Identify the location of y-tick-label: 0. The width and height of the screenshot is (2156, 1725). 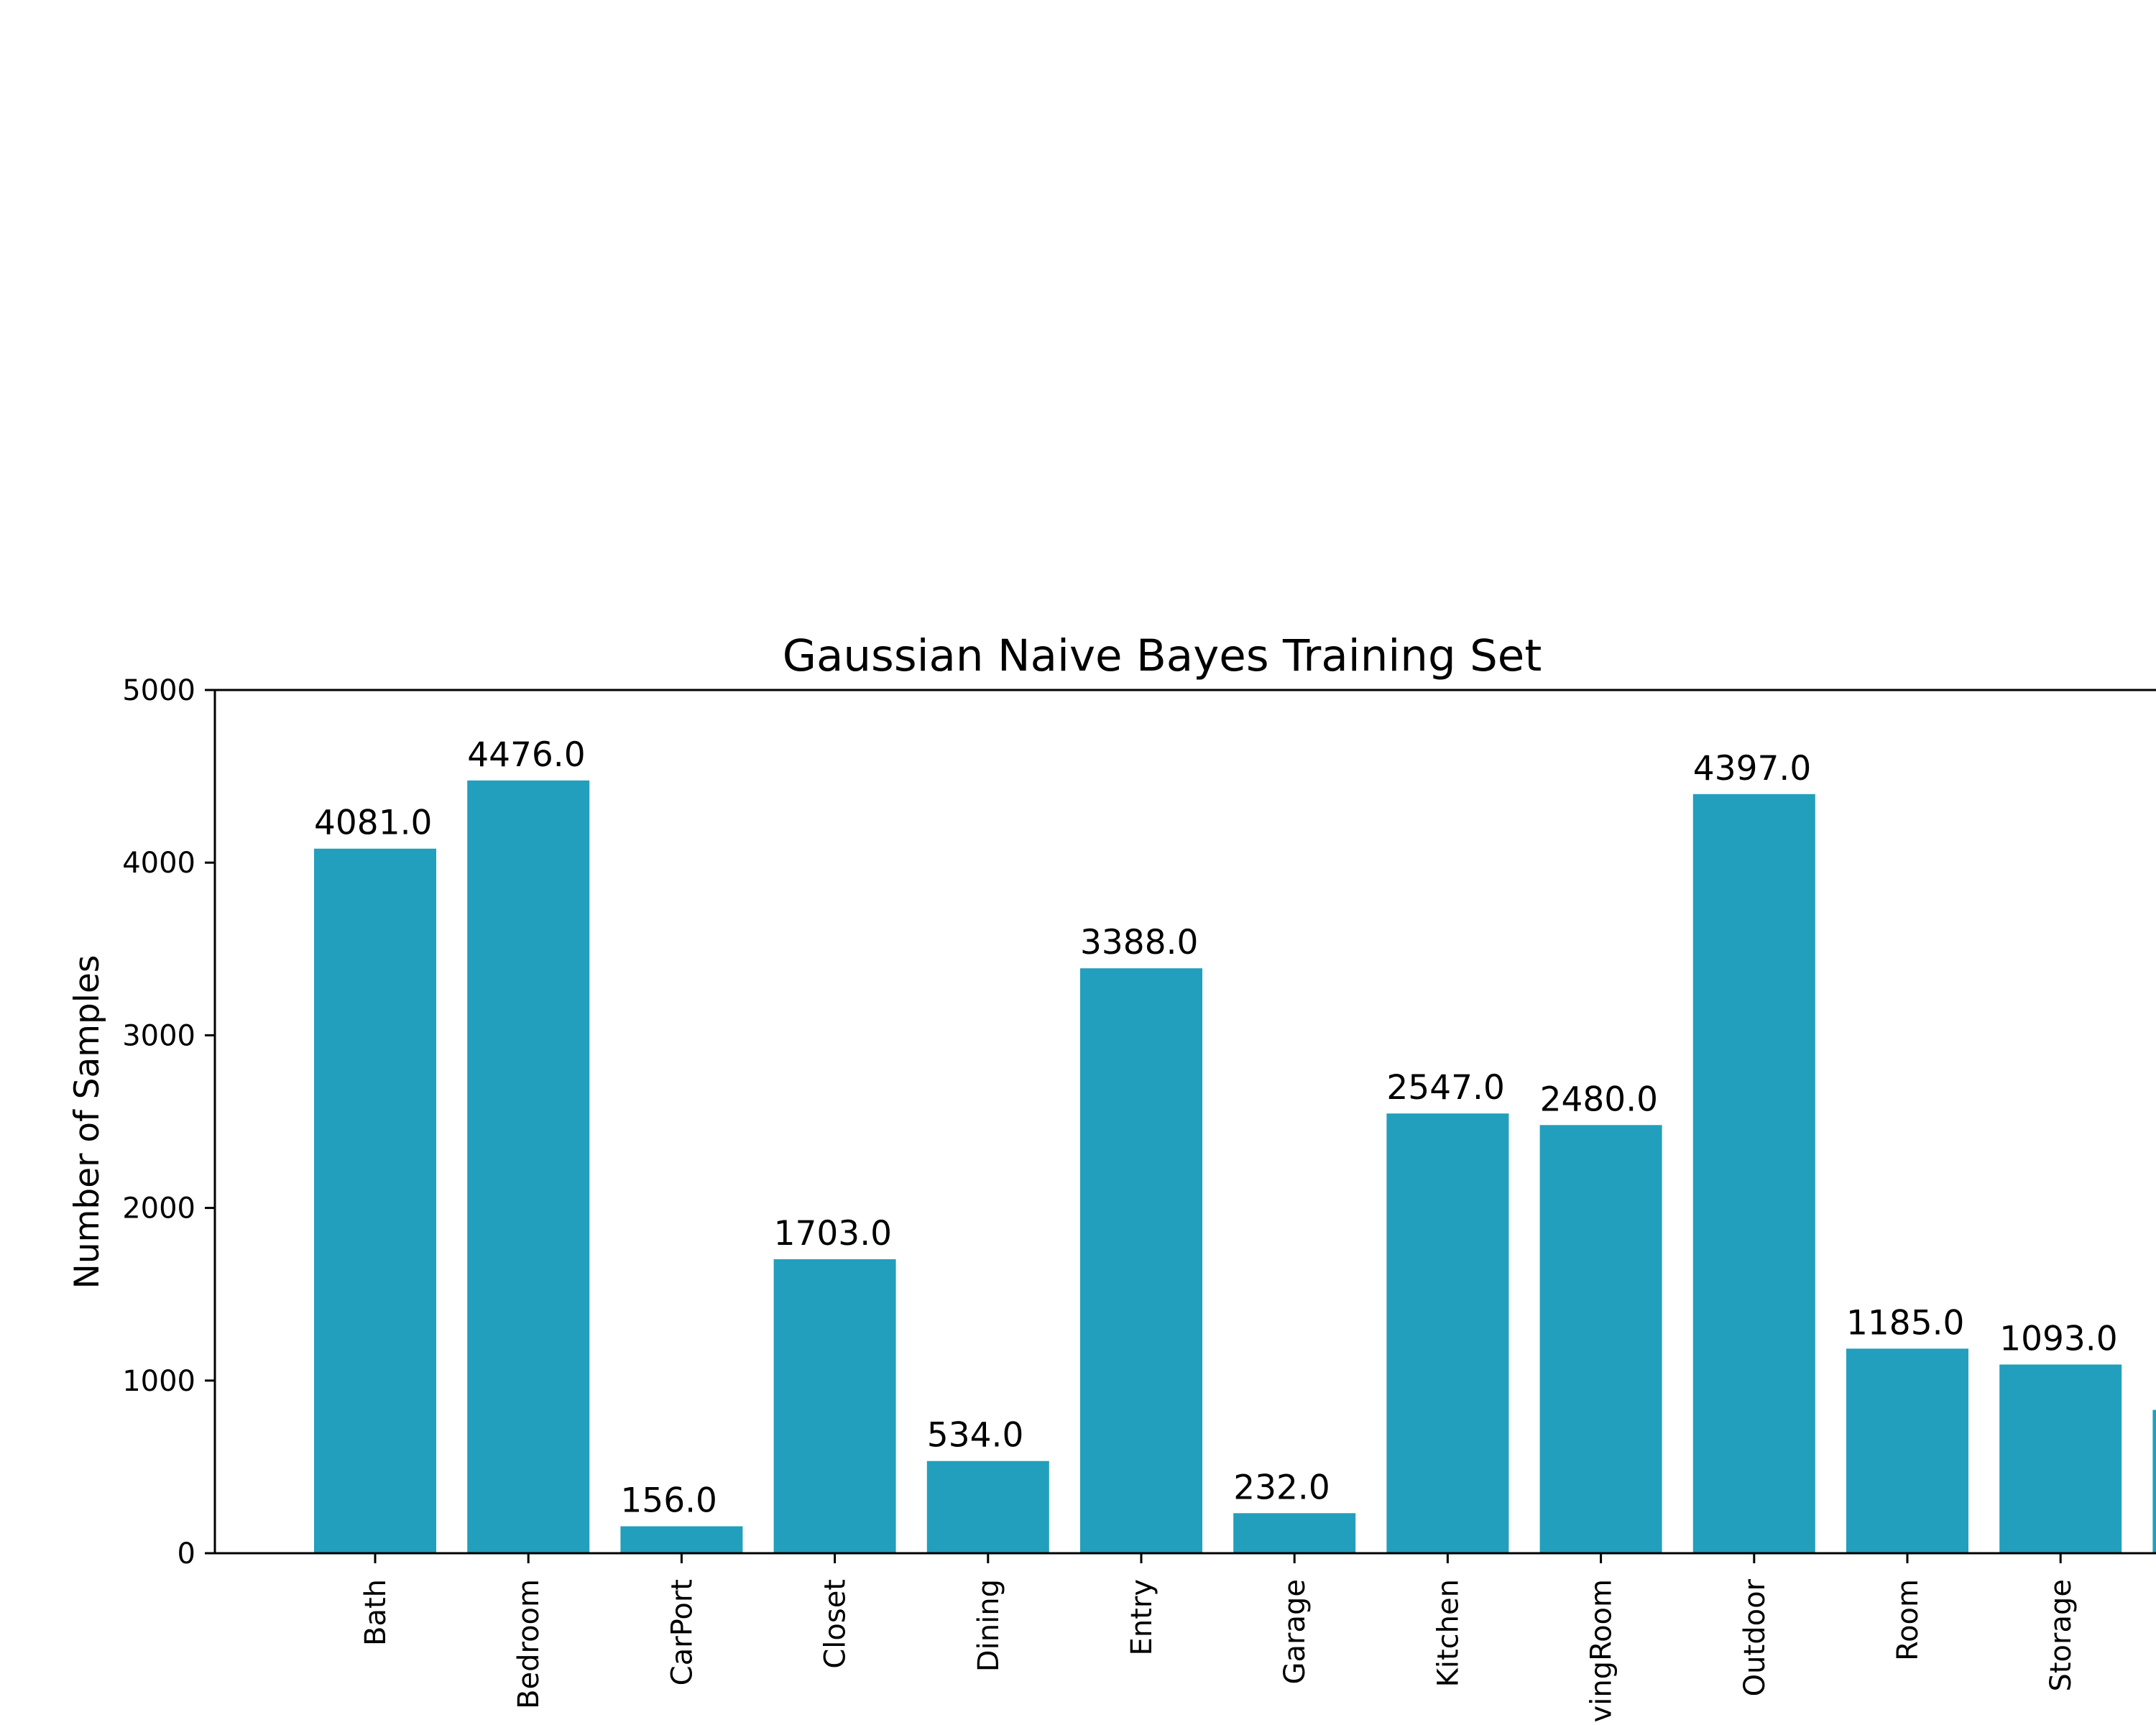
(186, 1553).